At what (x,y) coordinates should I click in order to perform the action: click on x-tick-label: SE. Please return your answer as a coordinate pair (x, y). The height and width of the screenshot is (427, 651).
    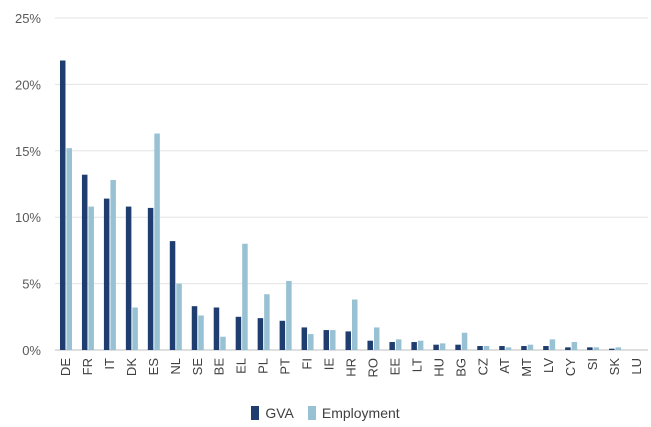
    Looking at the image, I should click on (197, 367).